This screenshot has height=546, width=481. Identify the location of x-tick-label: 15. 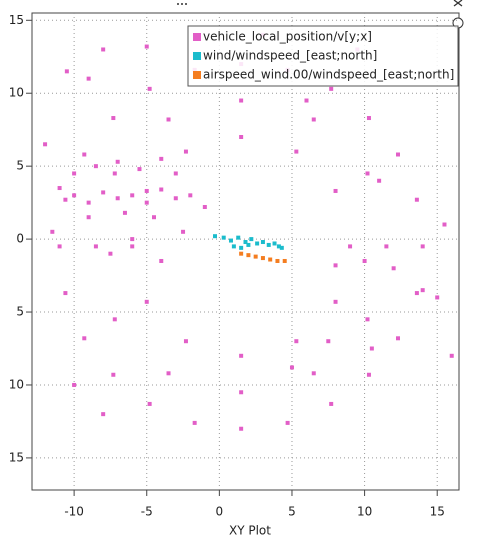
(437, 512).